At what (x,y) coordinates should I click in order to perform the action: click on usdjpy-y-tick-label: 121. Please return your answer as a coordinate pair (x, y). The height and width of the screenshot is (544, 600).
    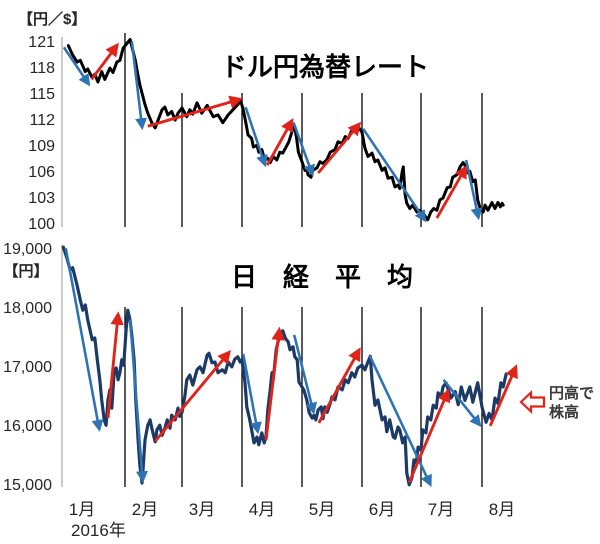
    Looking at the image, I should click on (41, 42).